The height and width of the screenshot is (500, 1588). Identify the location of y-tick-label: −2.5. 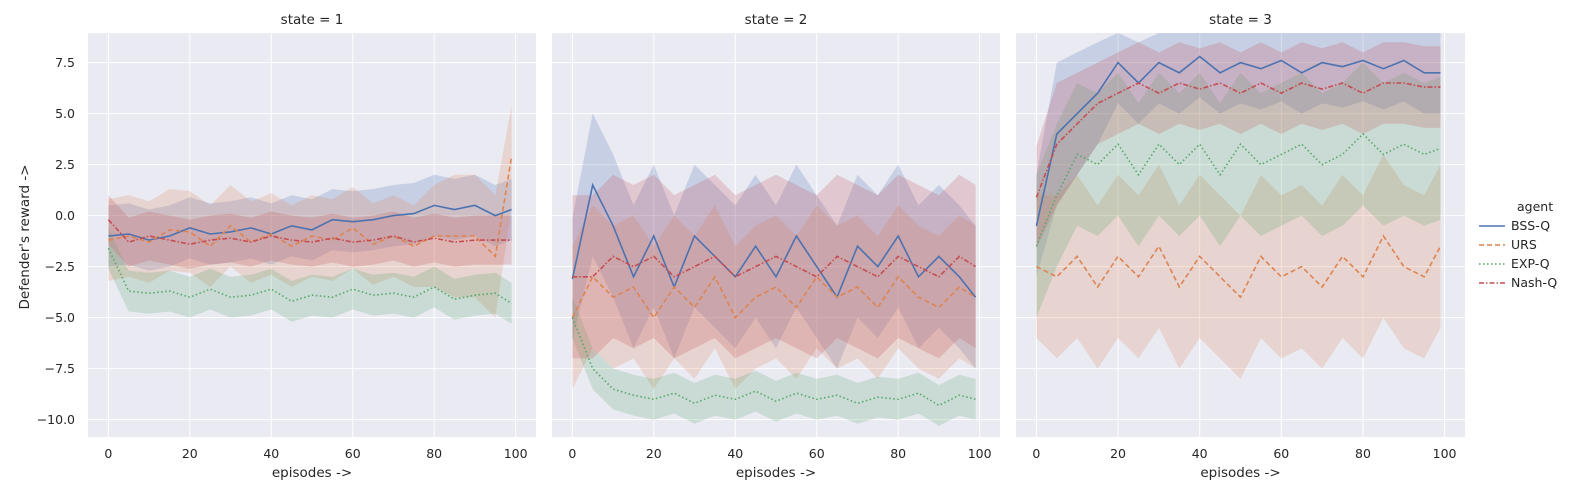
(60, 266).